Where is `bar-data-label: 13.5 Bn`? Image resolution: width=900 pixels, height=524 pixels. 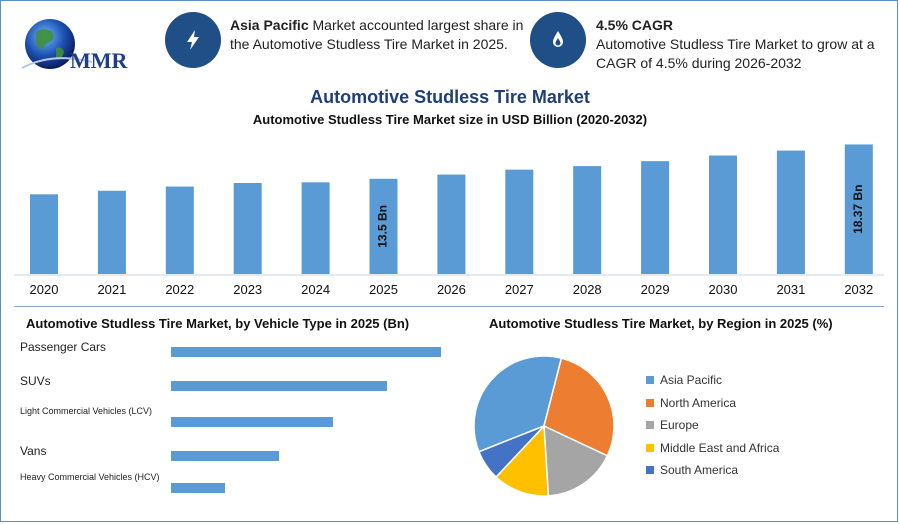
bar-data-label: 13.5 Bn is located at coordinates (383, 226).